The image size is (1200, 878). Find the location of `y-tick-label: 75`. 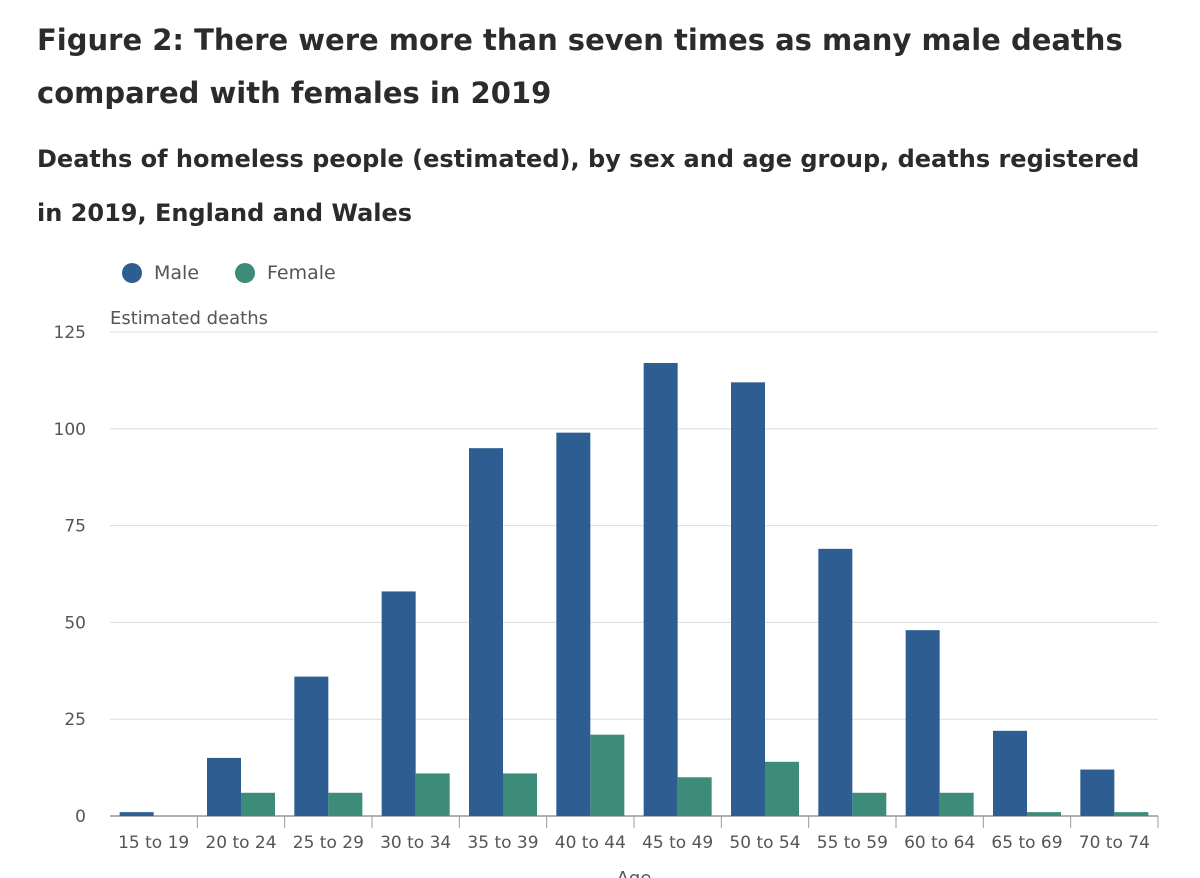

y-tick-label: 75 is located at coordinates (75, 527).